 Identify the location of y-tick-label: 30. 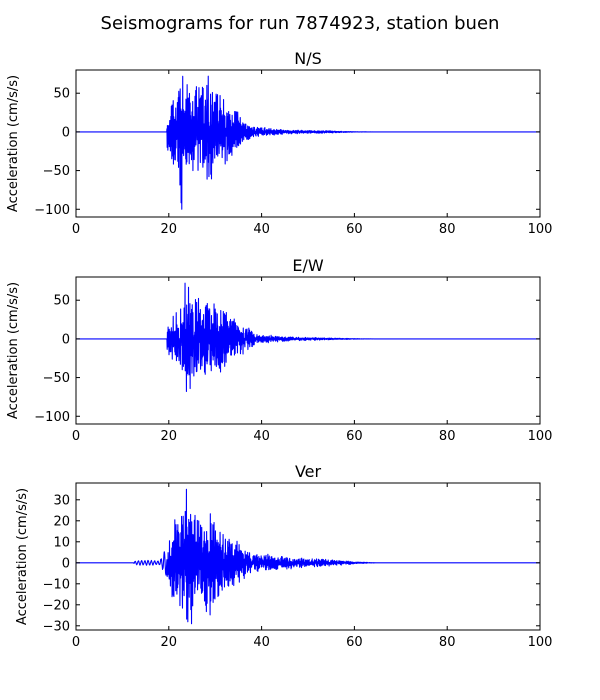
(61, 500).